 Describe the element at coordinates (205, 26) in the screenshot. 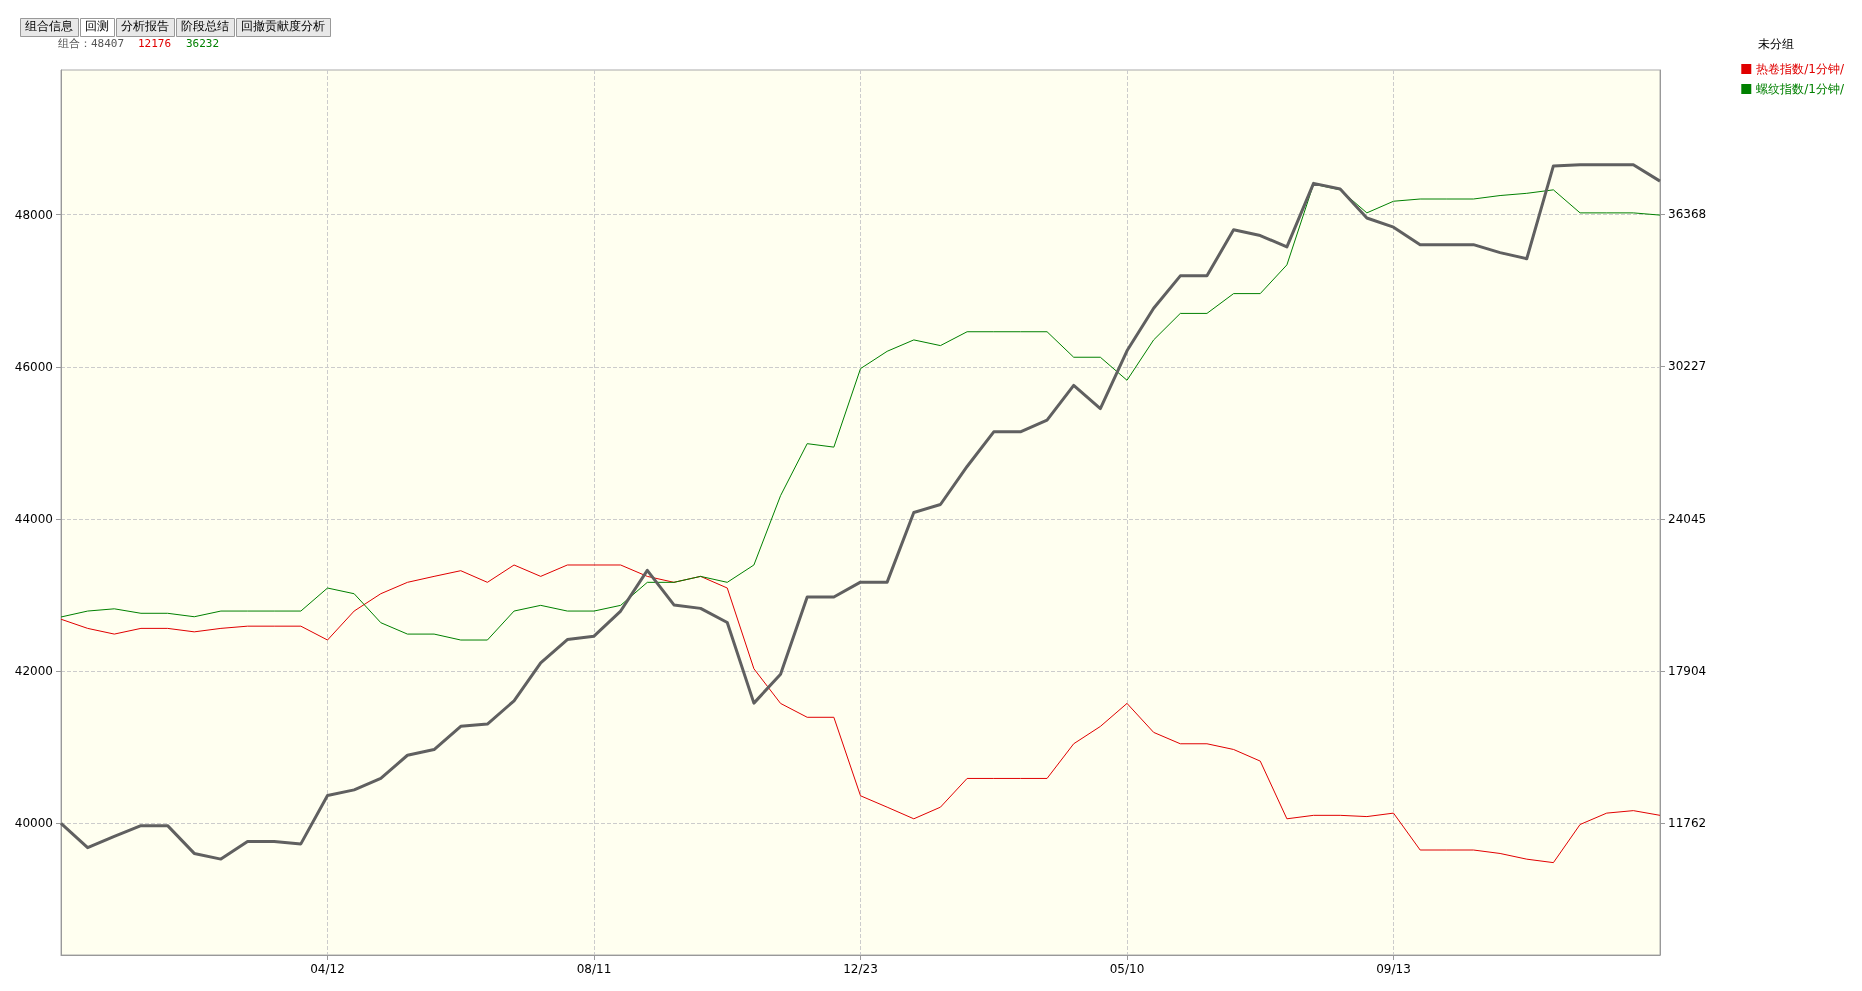

I see `text: 阶段总结` at that location.